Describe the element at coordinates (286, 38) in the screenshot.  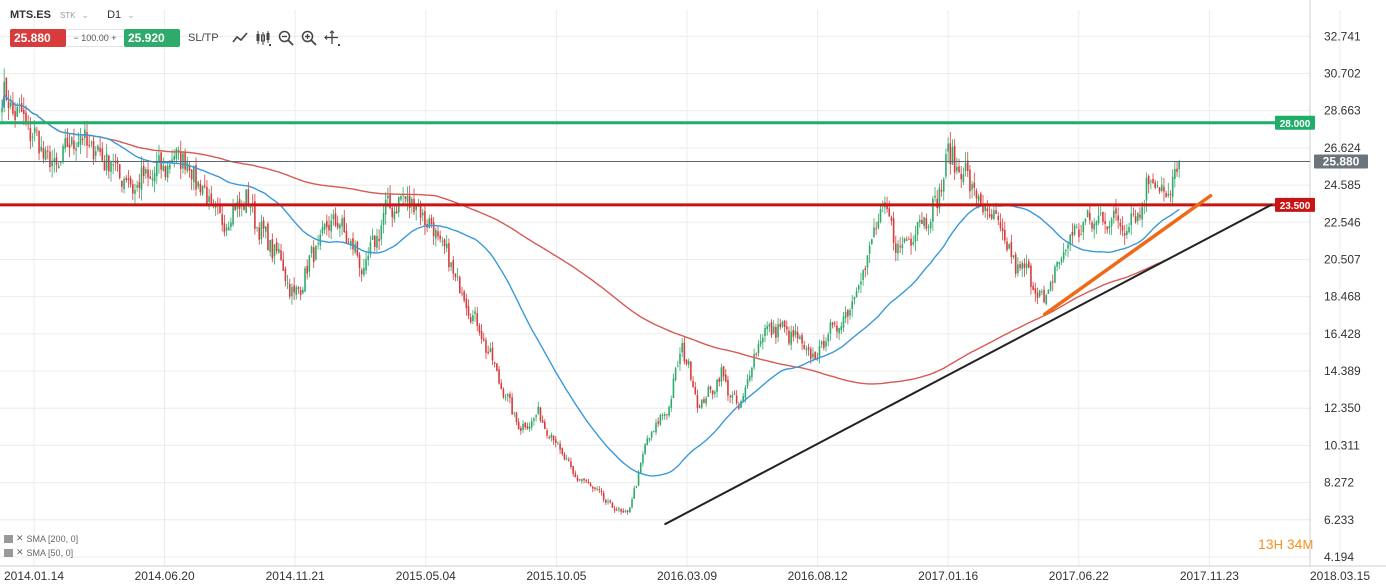
I see `zoom-out-icon` at that location.